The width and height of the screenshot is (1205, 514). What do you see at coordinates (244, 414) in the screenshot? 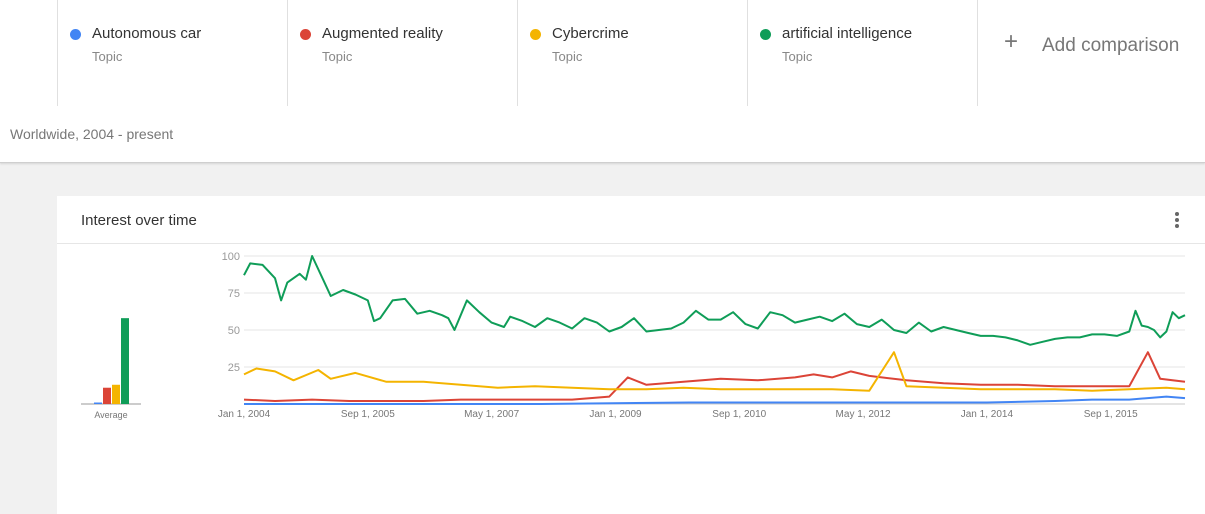
I see `x-tick-label: Jan 1, 2004` at bounding box center [244, 414].